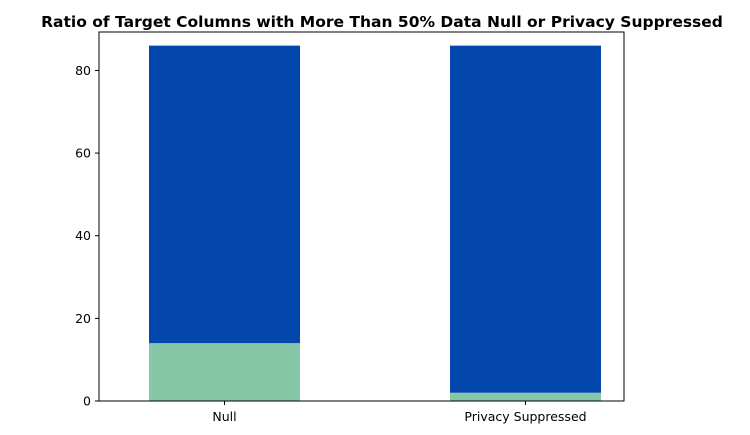 This screenshot has width=750, height=435. I want to click on y-tick-label: 80, so click(83, 70).